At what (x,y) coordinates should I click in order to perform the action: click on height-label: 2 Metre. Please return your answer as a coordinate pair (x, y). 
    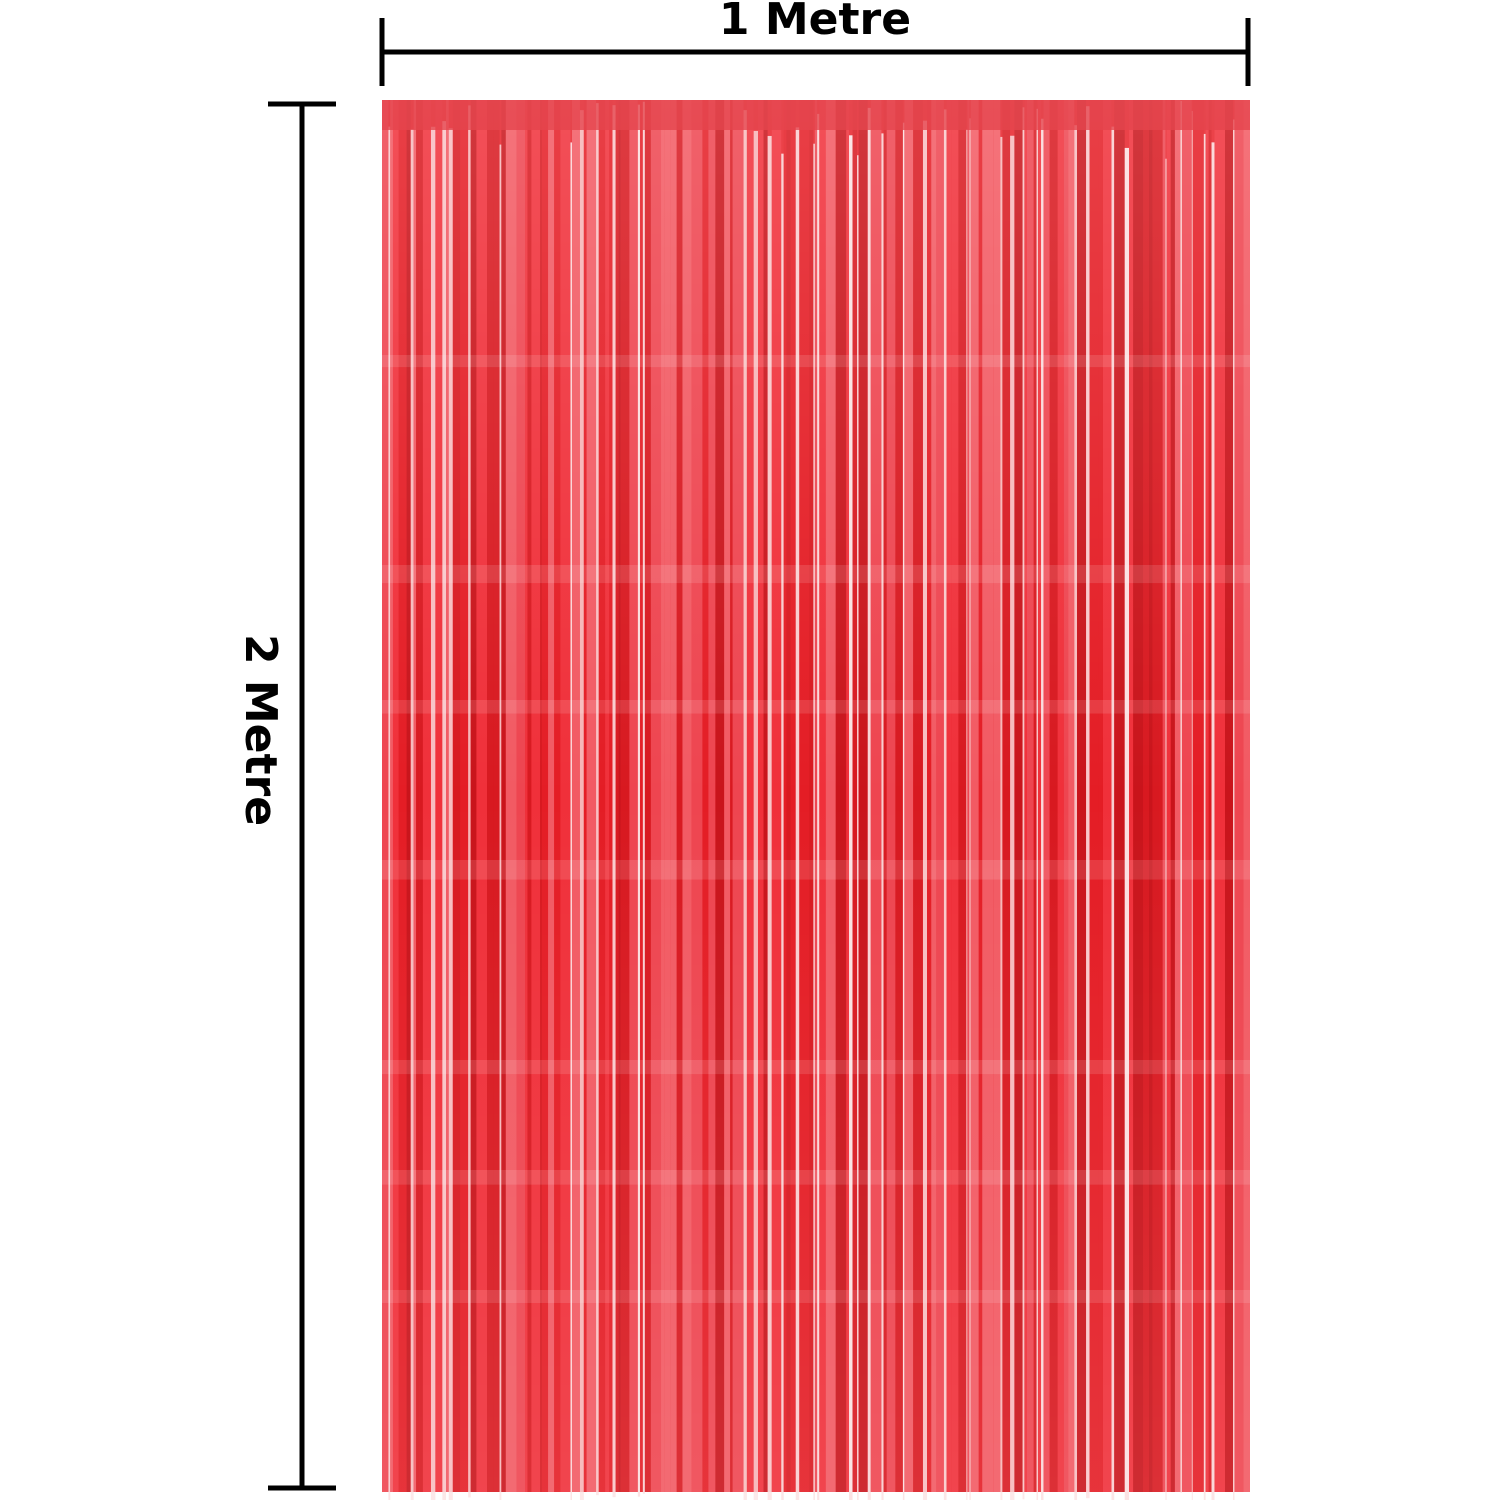
    Looking at the image, I should click on (260, 730).